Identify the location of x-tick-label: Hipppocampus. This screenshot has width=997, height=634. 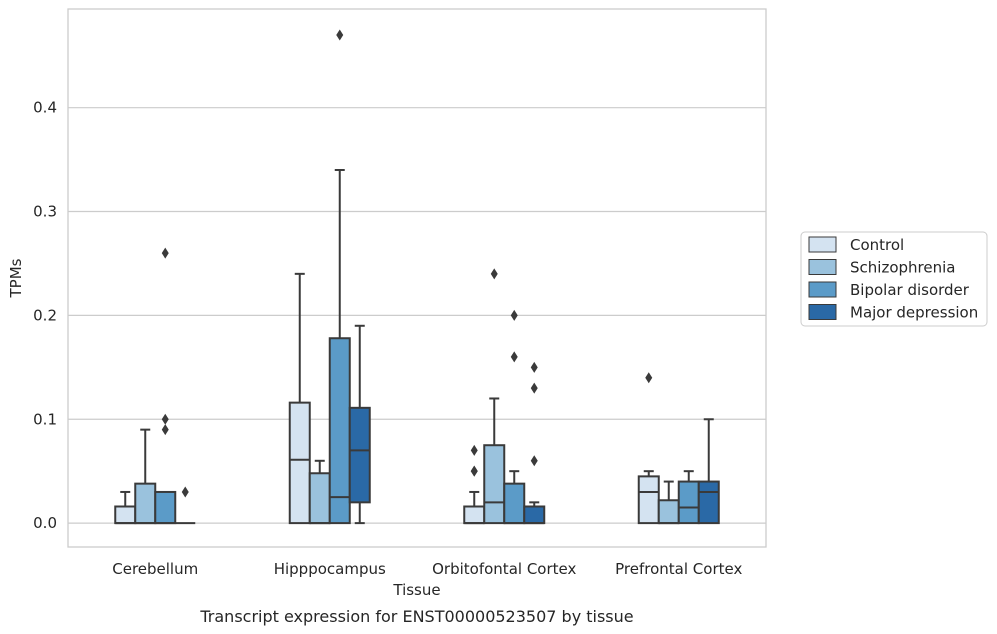
(330, 569).